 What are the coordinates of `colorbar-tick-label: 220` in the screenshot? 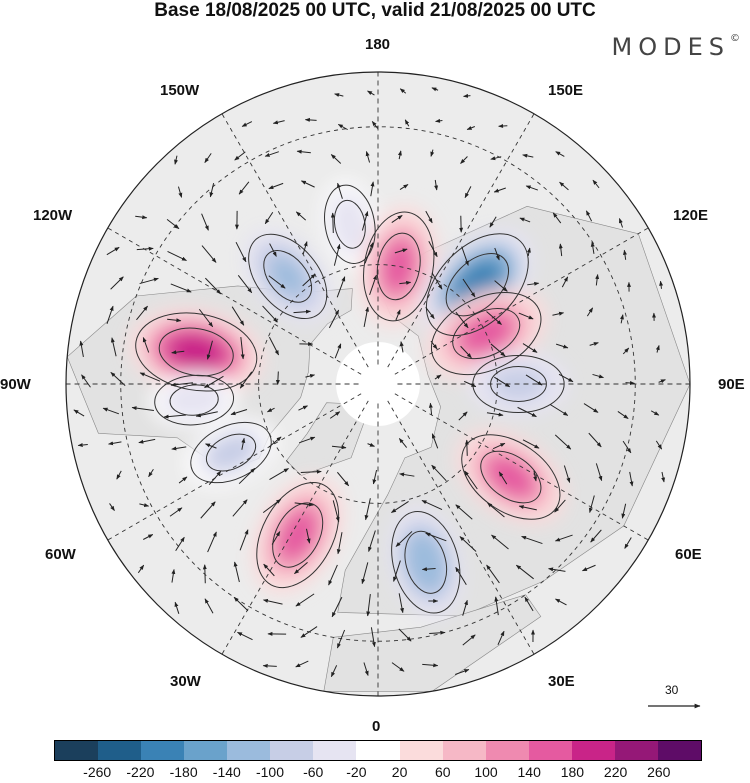 It's located at (615, 772).